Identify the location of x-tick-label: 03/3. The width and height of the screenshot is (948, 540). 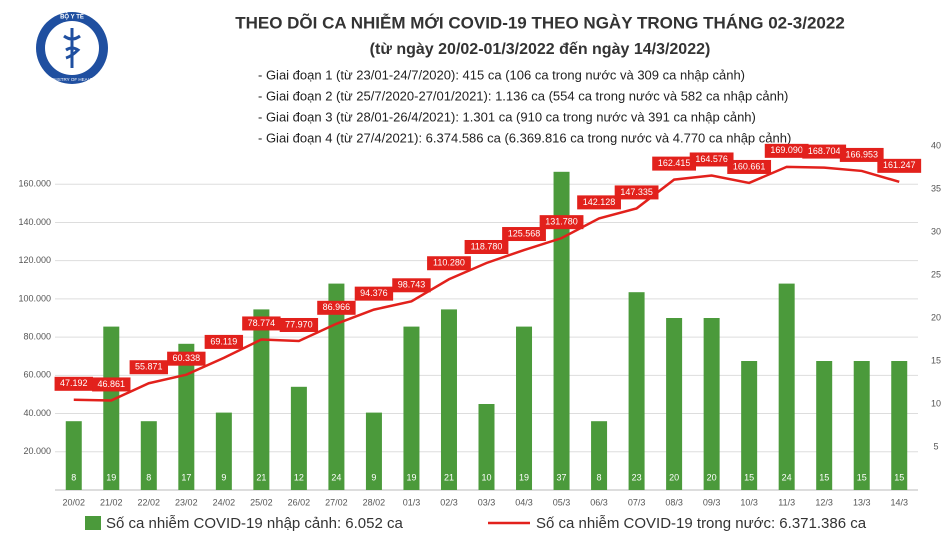
(487, 502).